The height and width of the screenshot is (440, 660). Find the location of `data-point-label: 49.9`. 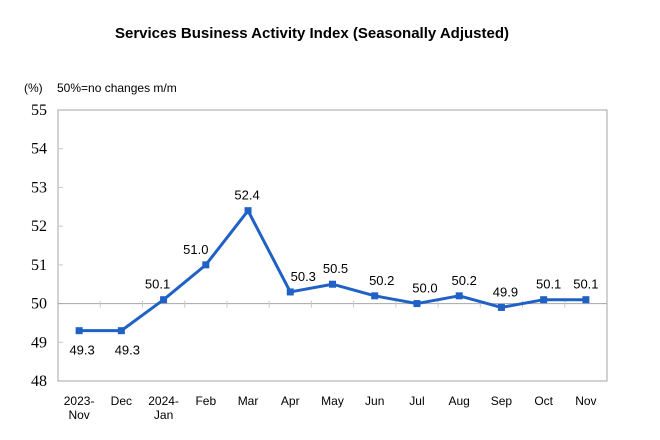

data-point-label: 49.9 is located at coordinates (505, 291).